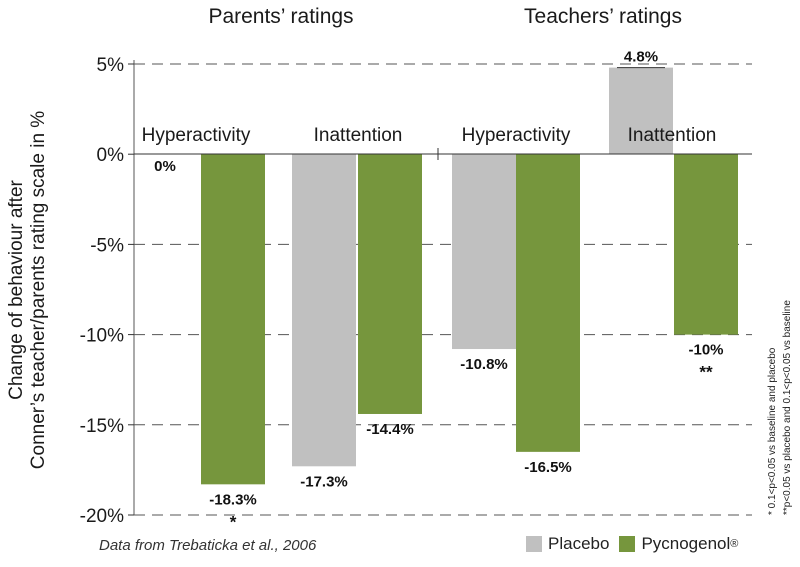 The width and height of the screenshot is (800, 567). I want to click on y-tick-label-5: -20%, so click(102, 516).